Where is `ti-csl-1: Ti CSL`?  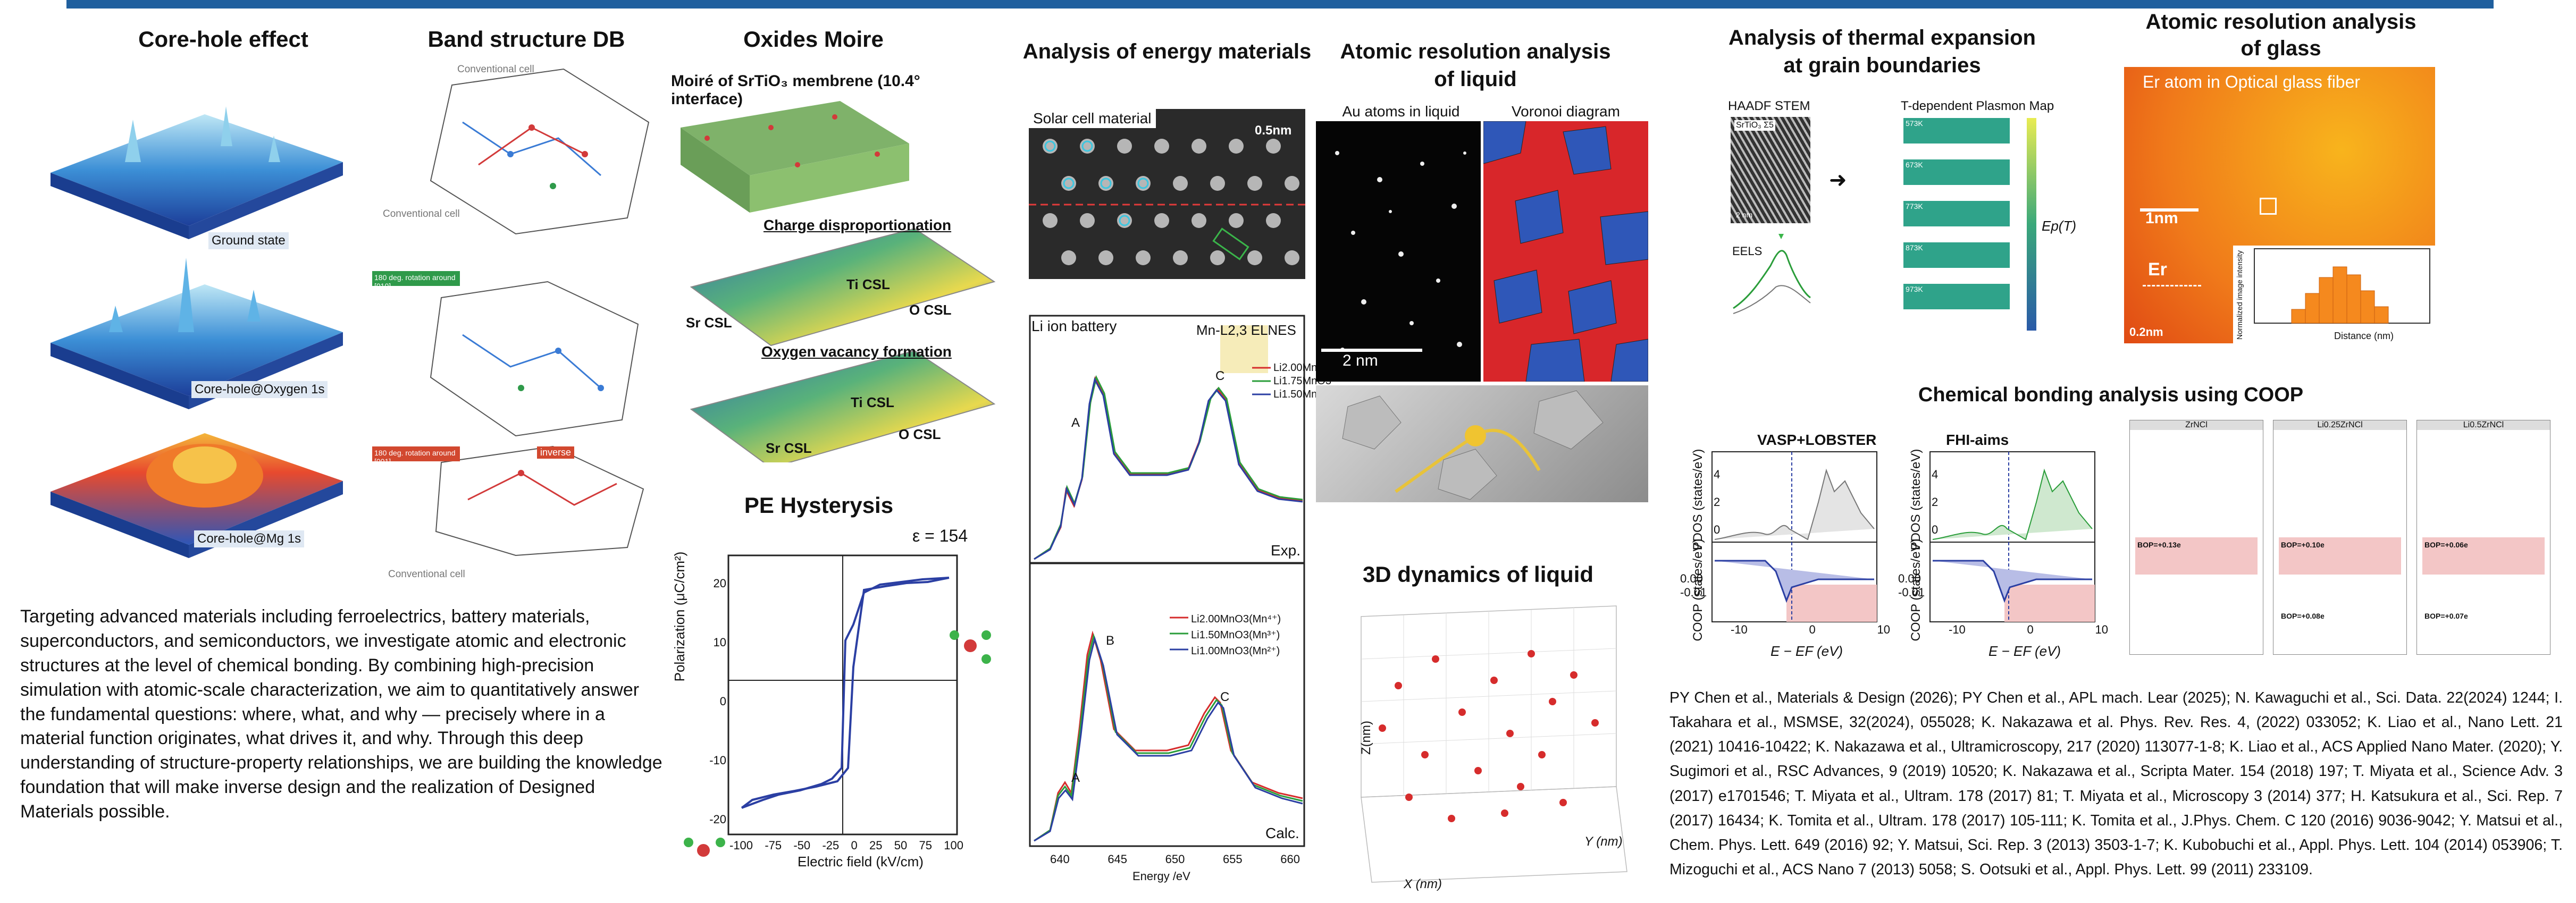 ti-csl-1: Ti CSL is located at coordinates (868, 284).